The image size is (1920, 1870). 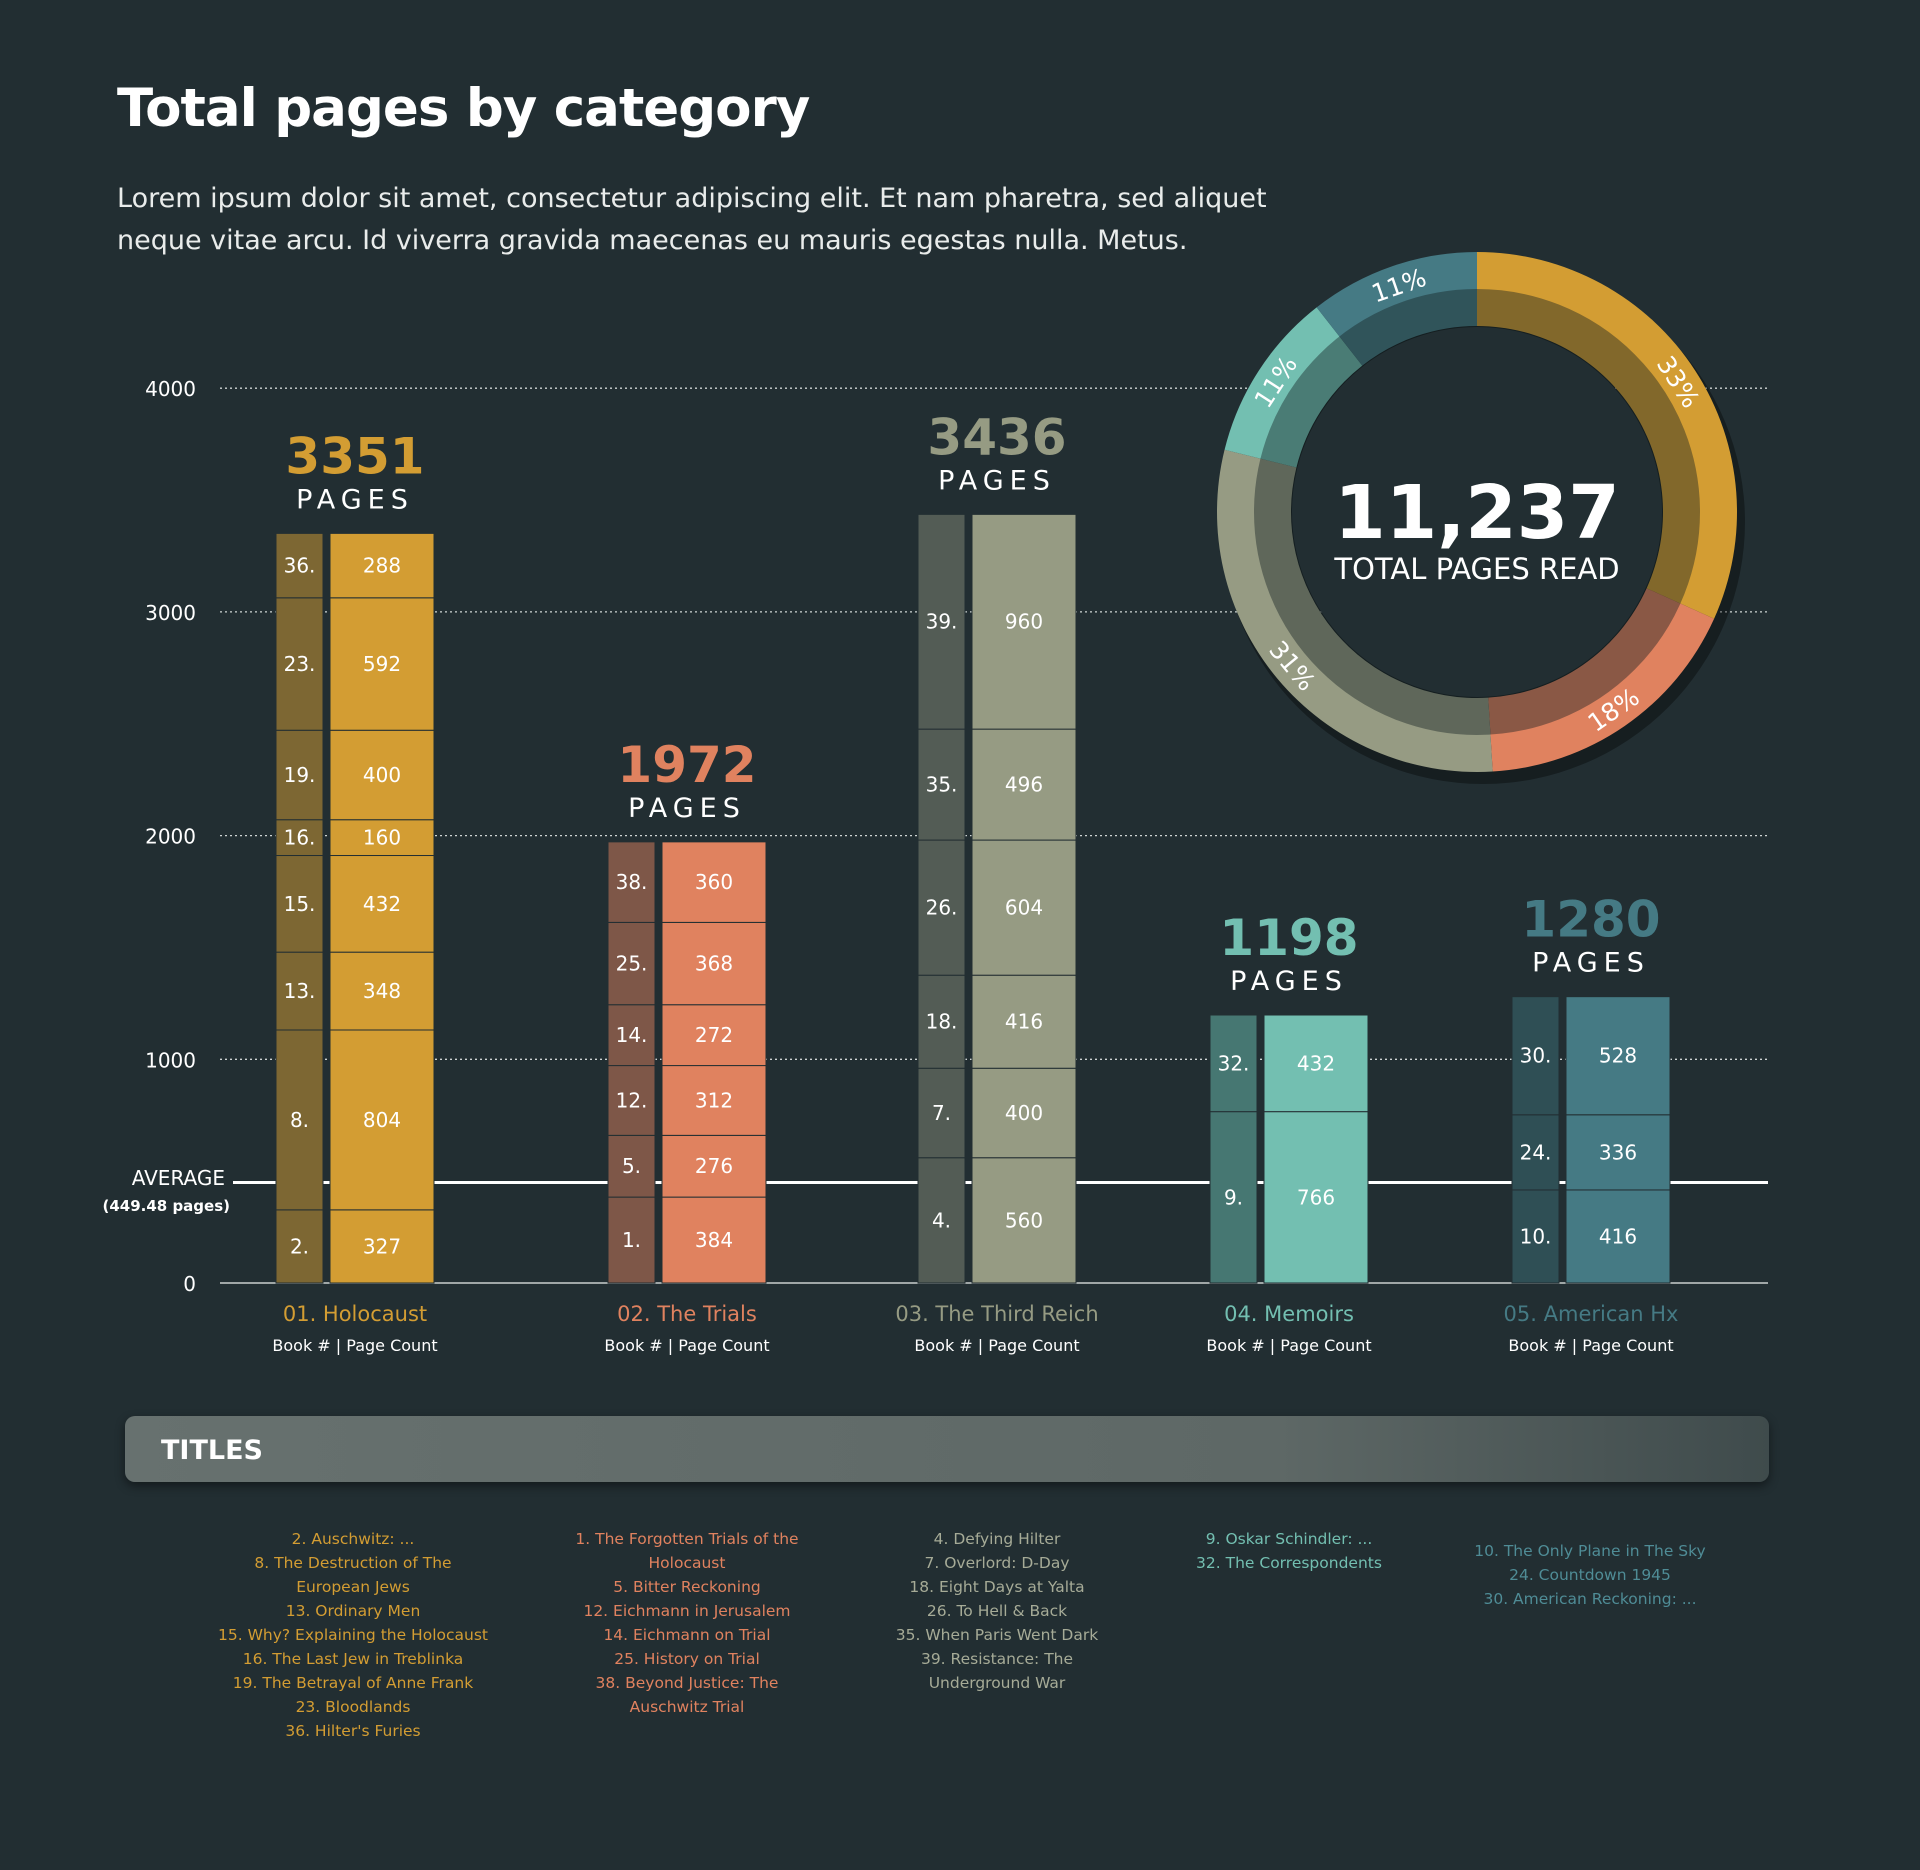 I want to click on donut-inner-ring, so click(x=1477, y=512).